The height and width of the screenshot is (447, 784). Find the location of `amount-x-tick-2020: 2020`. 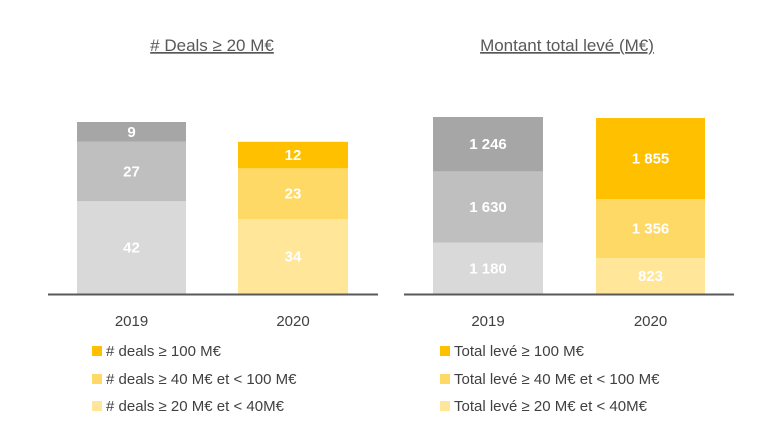

amount-x-tick-2020: 2020 is located at coordinates (650, 321).